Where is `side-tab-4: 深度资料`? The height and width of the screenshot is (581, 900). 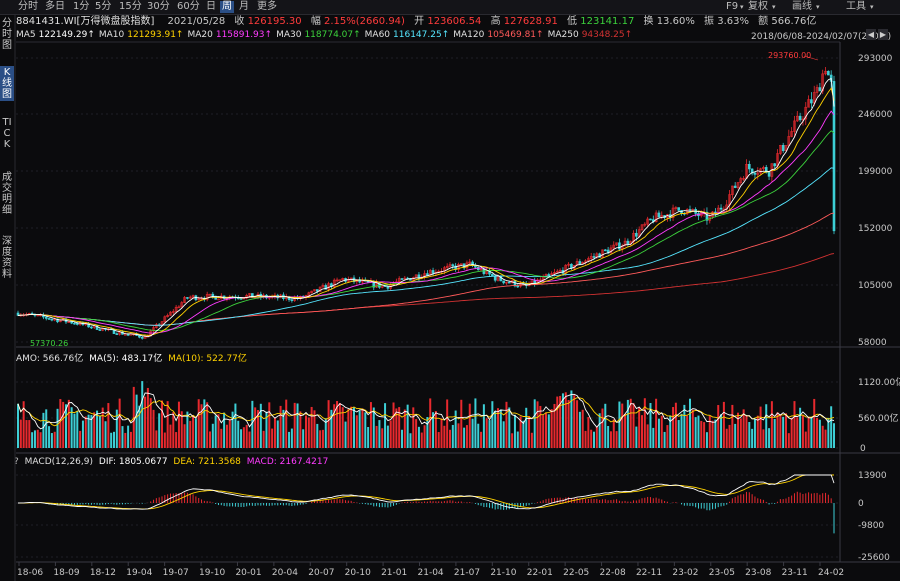 side-tab-4: 深度资料 is located at coordinates (7, 258).